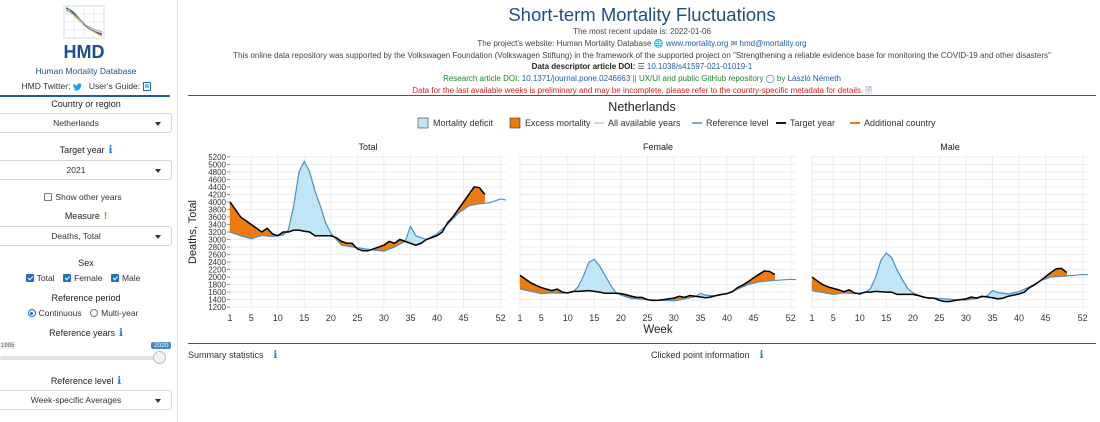 The image size is (1100, 422). I want to click on book-icon, so click(146, 87).